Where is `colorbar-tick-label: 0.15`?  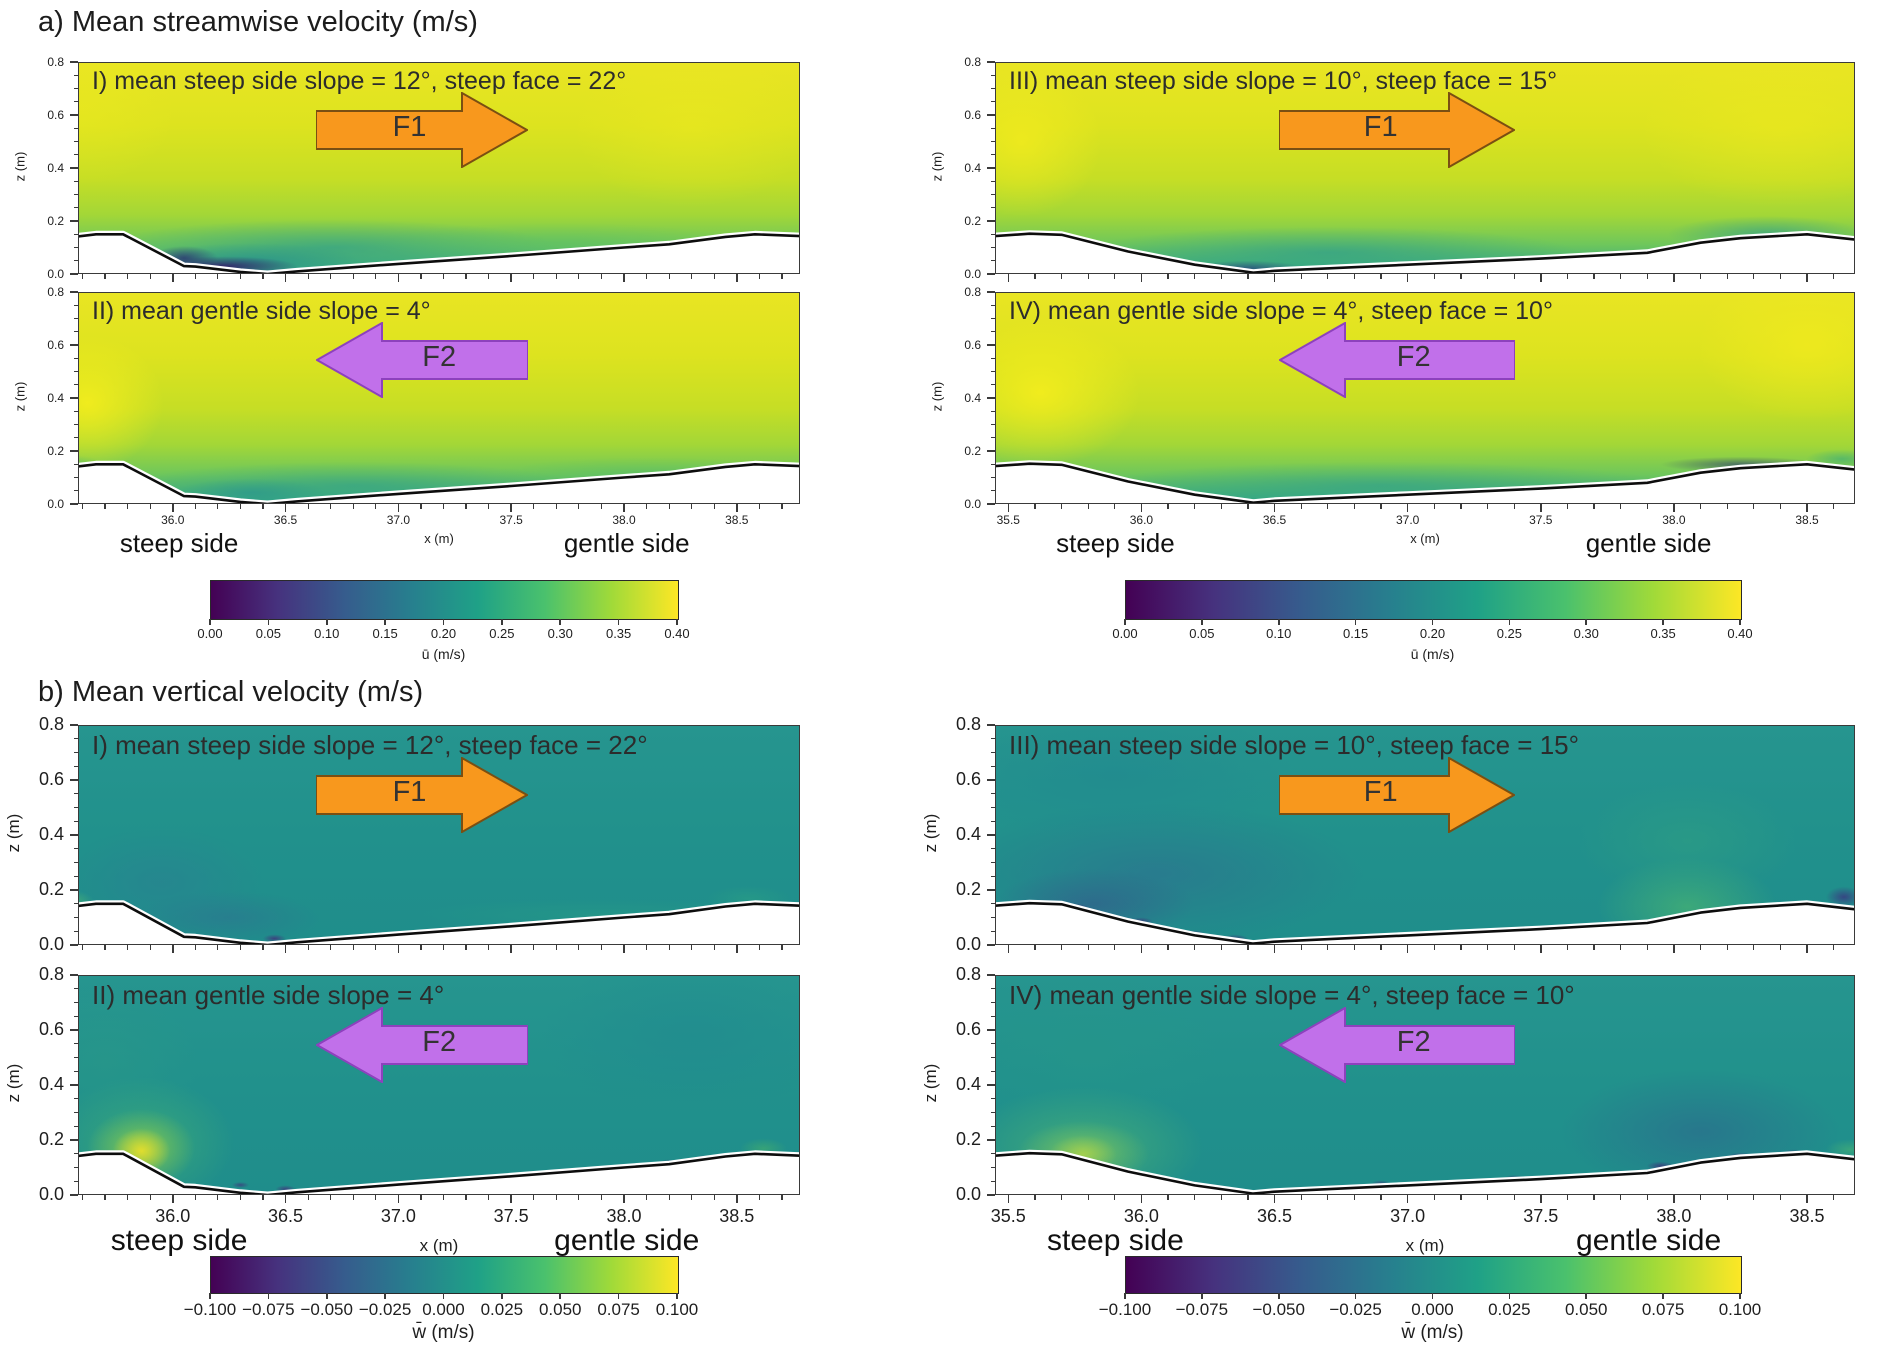
colorbar-tick-label: 0.15 is located at coordinates (385, 633).